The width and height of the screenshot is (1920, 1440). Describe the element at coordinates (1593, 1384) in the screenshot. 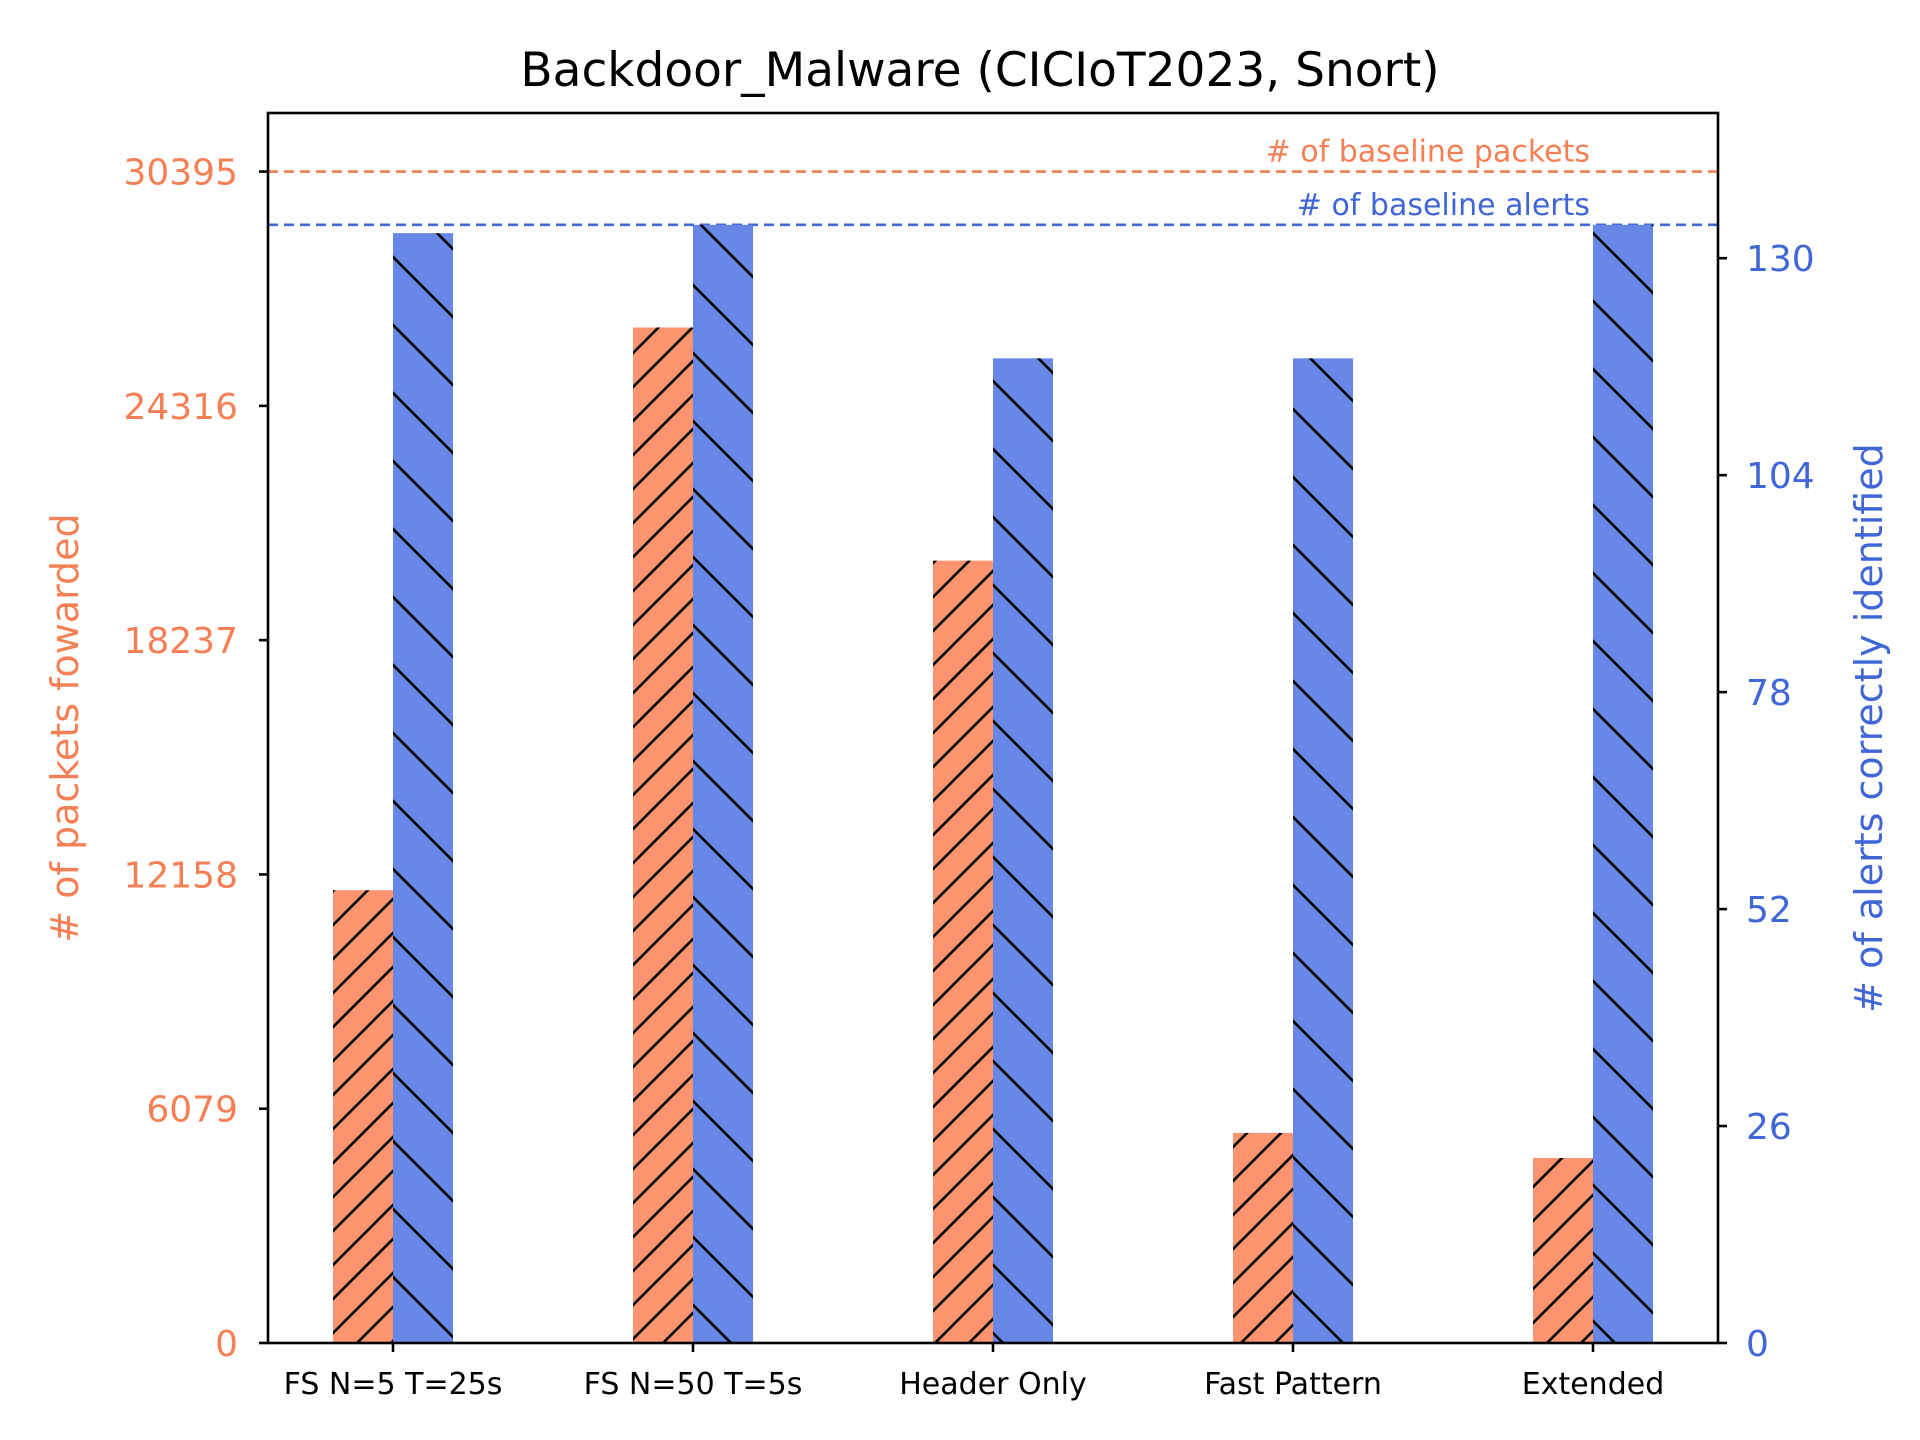

I see `x-tick-label-5: Extended` at that location.